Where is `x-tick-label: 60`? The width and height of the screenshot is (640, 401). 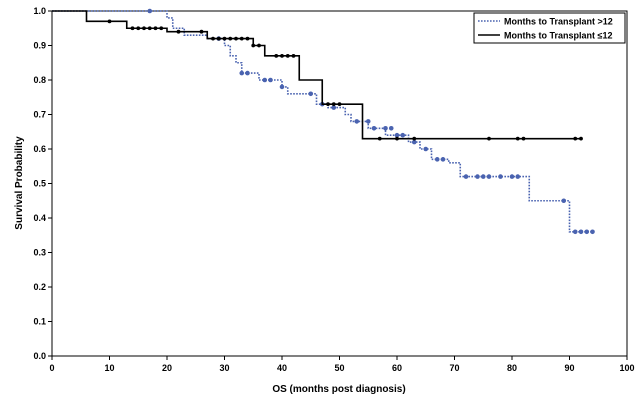
x-tick-label: 60 is located at coordinates (397, 368).